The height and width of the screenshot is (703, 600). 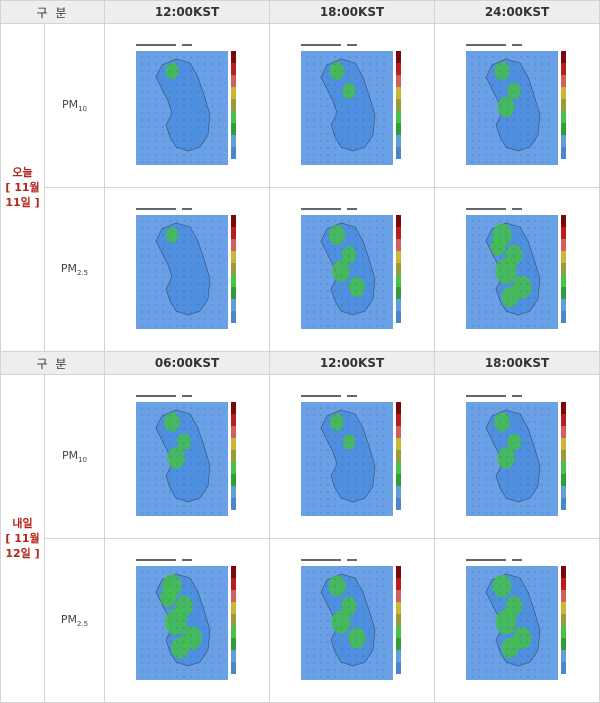 I want to click on pm25-label-today: PM2.5, so click(x=74, y=269).